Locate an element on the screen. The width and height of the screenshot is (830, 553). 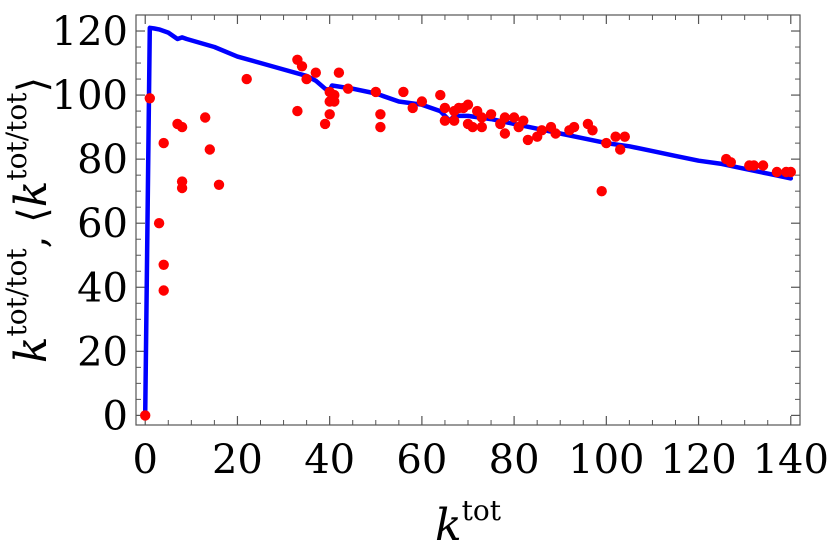
y-tick-labels: 0 20 40 60 80 100 120 is located at coordinates (90, 224).